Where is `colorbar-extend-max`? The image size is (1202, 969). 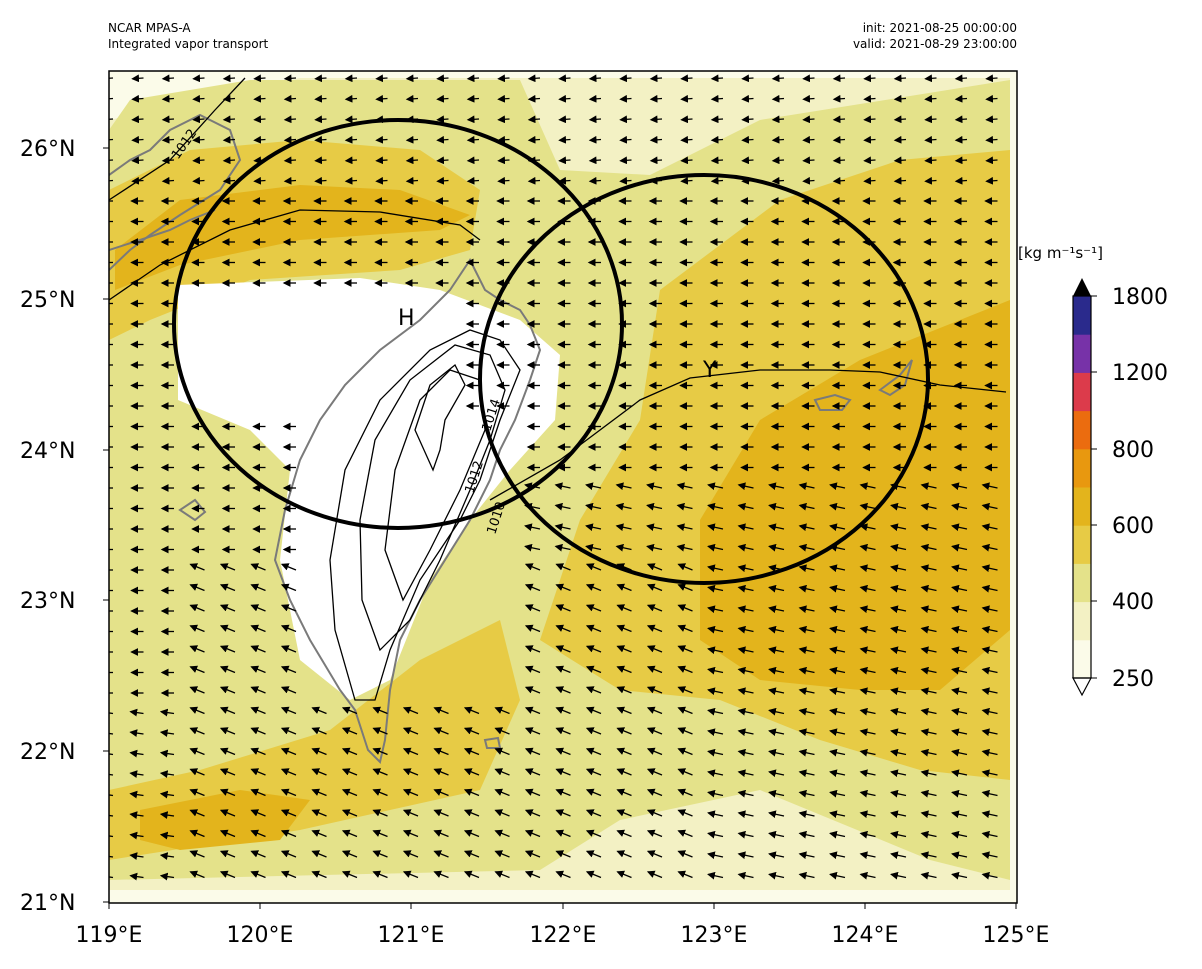 colorbar-extend-max is located at coordinates (1082, 287).